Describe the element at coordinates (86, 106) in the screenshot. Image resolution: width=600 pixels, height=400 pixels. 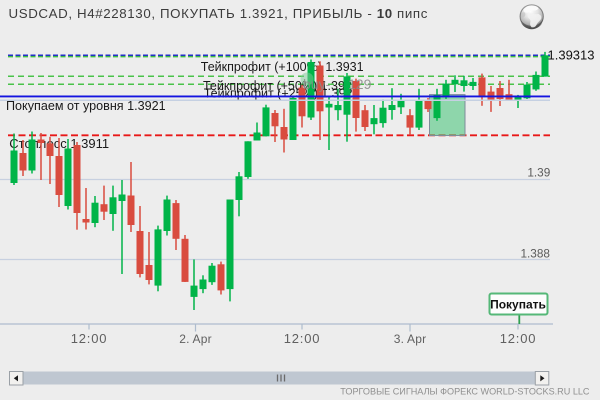
I see `svg-text: Покупаем от уровня 1.3921` at that location.